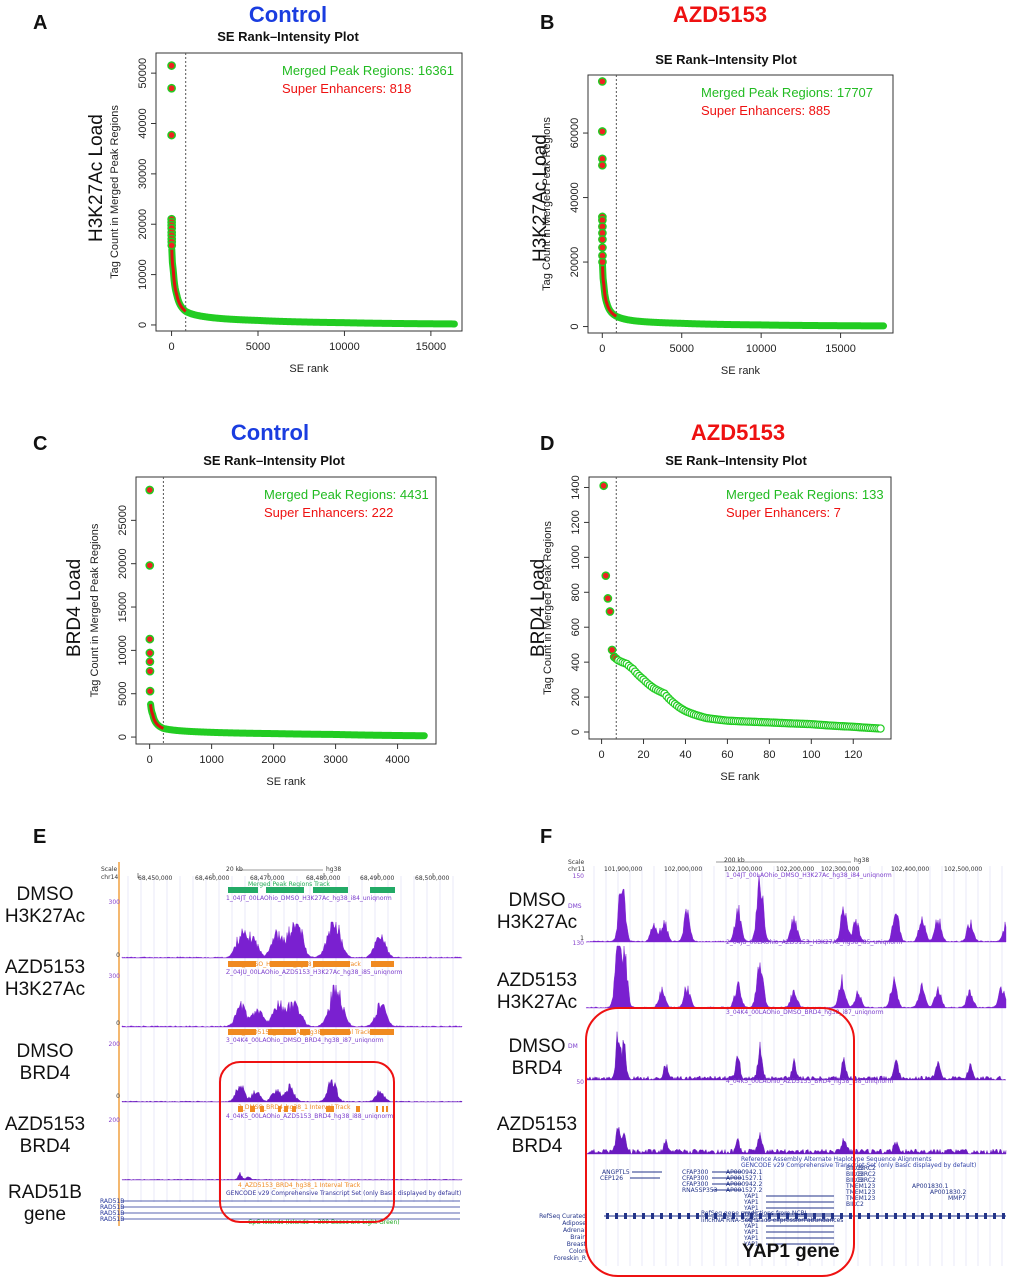  What do you see at coordinates (796, 1056) in the screenshot?
I see `f-signal-dmso-brd4` at bounding box center [796, 1056].